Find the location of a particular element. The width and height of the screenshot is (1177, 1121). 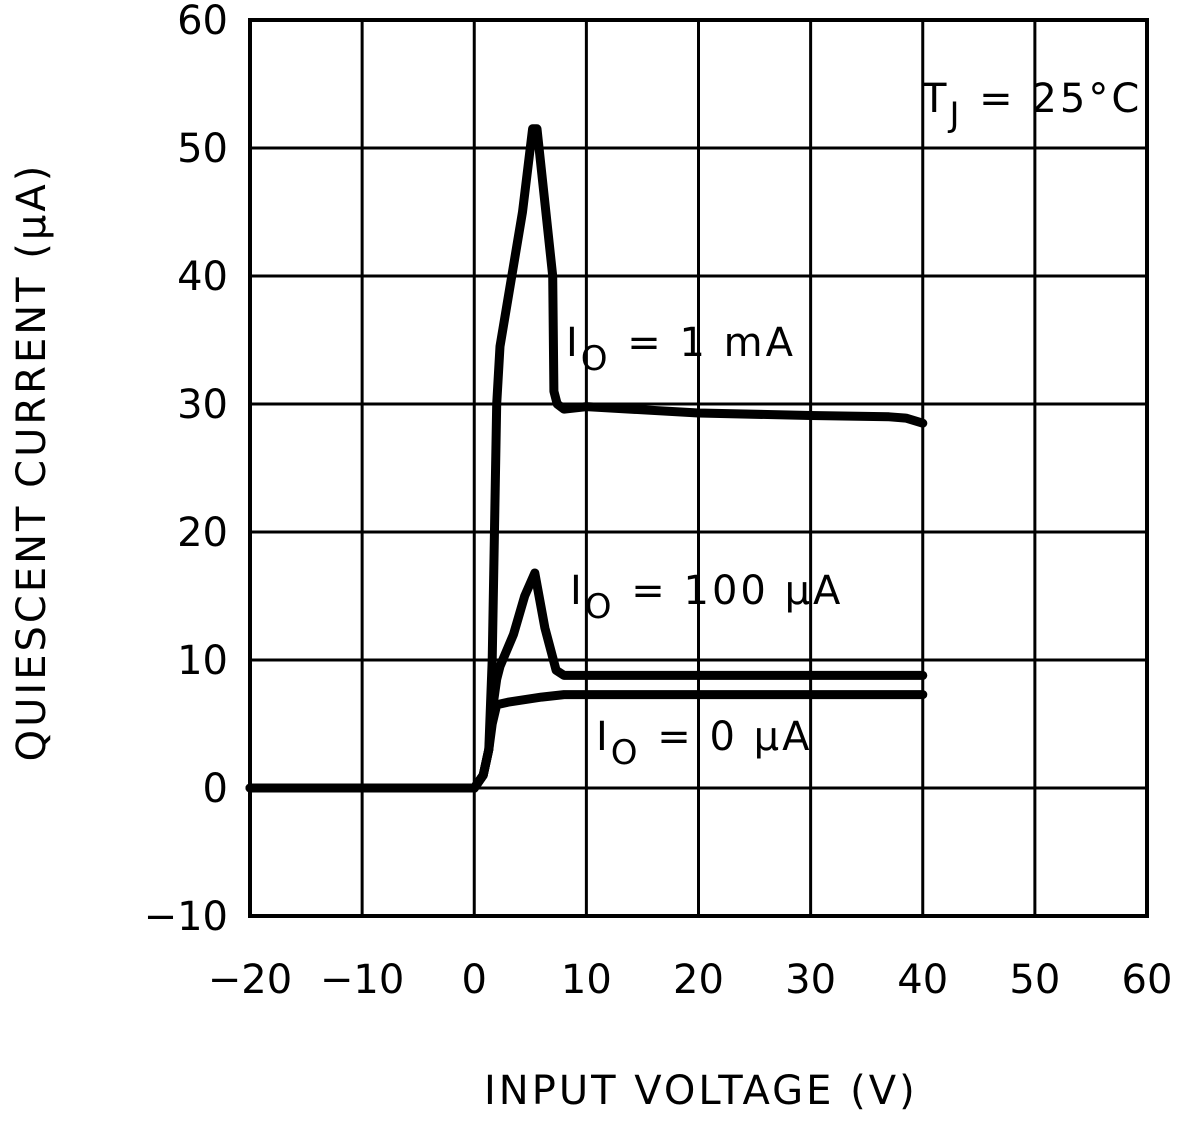

series-label-1ma: IO = 1 mA is located at coordinates (681, 349).